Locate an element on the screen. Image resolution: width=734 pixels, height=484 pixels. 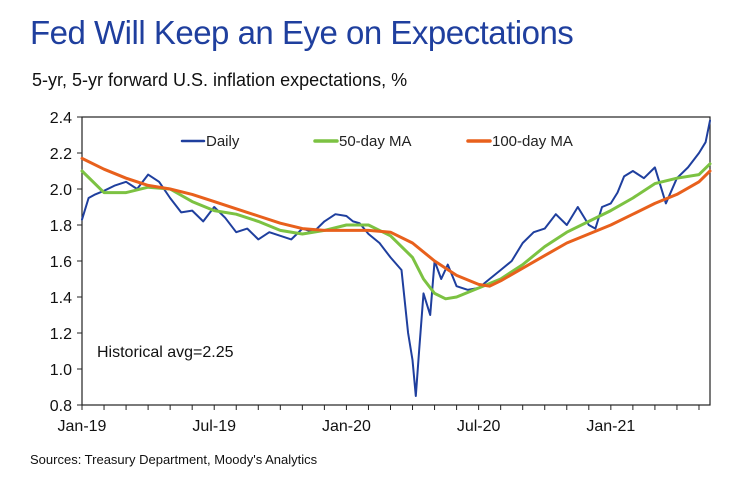
x-tick-label: Jul-19 is located at coordinates (214, 426).